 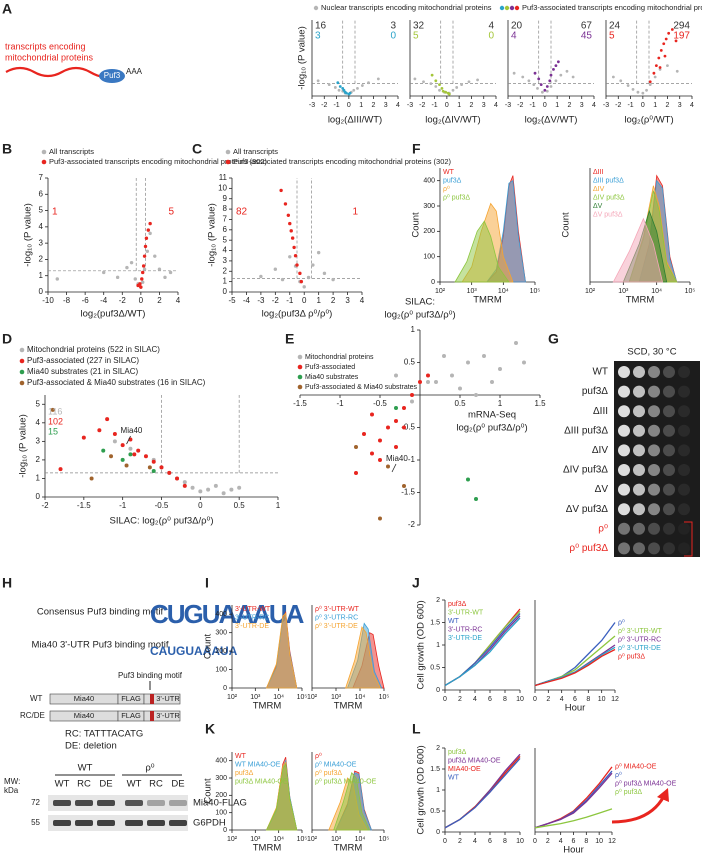 I want to click on tag-label: FLAG, so click(x=131, y=698).